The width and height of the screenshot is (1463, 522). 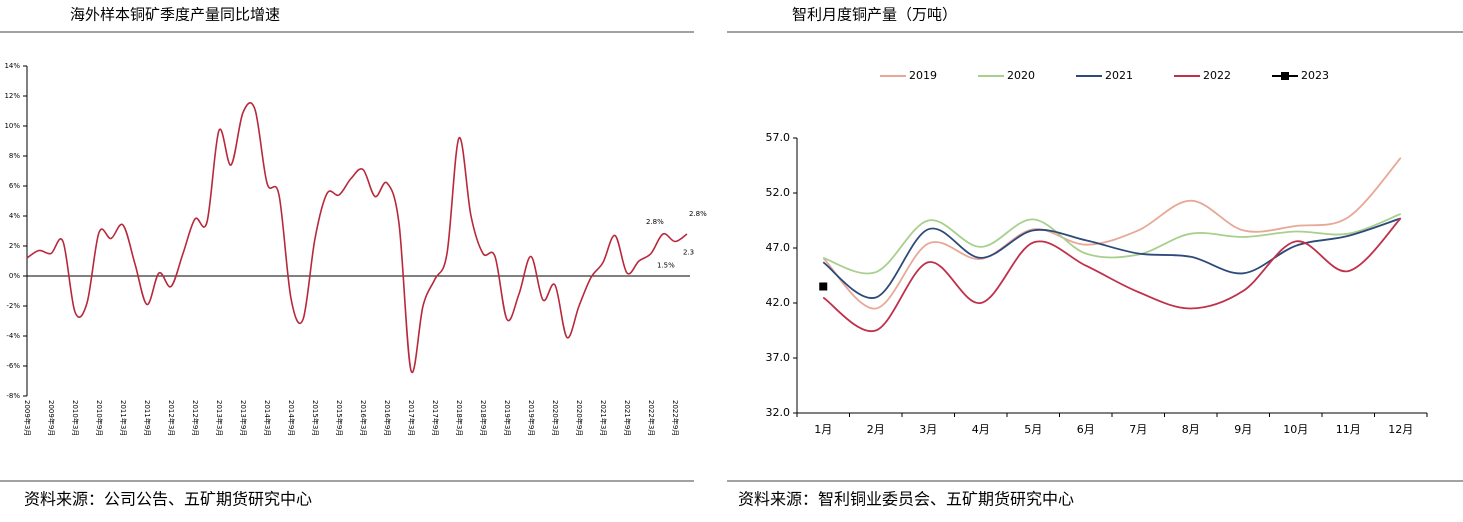 I want to click on x-tick-label: 2022年9月, so click(x=675, y=418).